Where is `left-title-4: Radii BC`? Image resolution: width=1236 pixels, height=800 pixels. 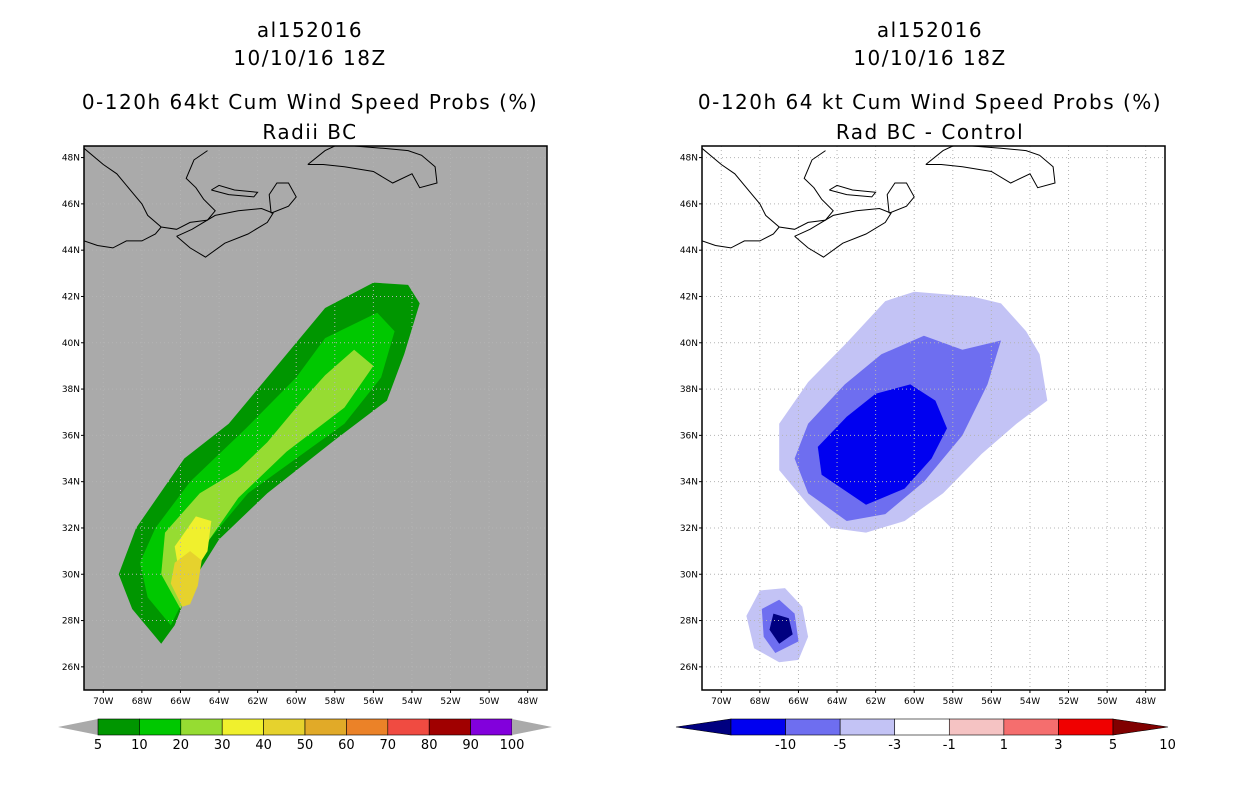 left-title-4: Radii BC is located at coordinates (310, 132).